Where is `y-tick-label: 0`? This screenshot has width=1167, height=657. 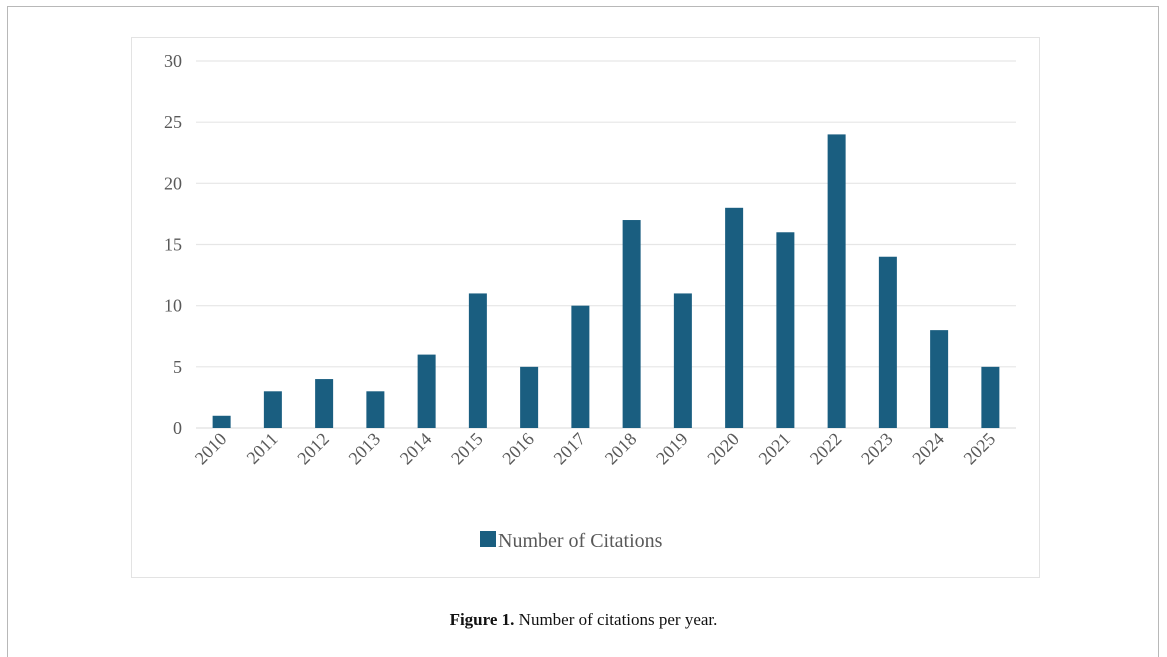
y-tick-label: 0 is located at coordinates (177, 428).